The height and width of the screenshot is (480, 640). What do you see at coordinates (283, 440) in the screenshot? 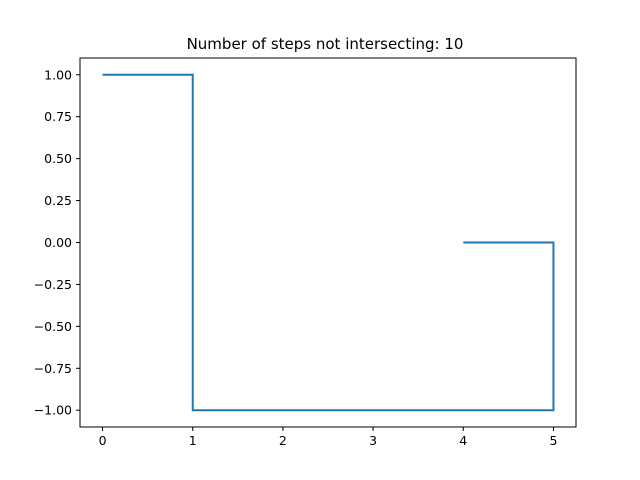
I see `x-tick-label: 2` at bounding box center [283, 440].